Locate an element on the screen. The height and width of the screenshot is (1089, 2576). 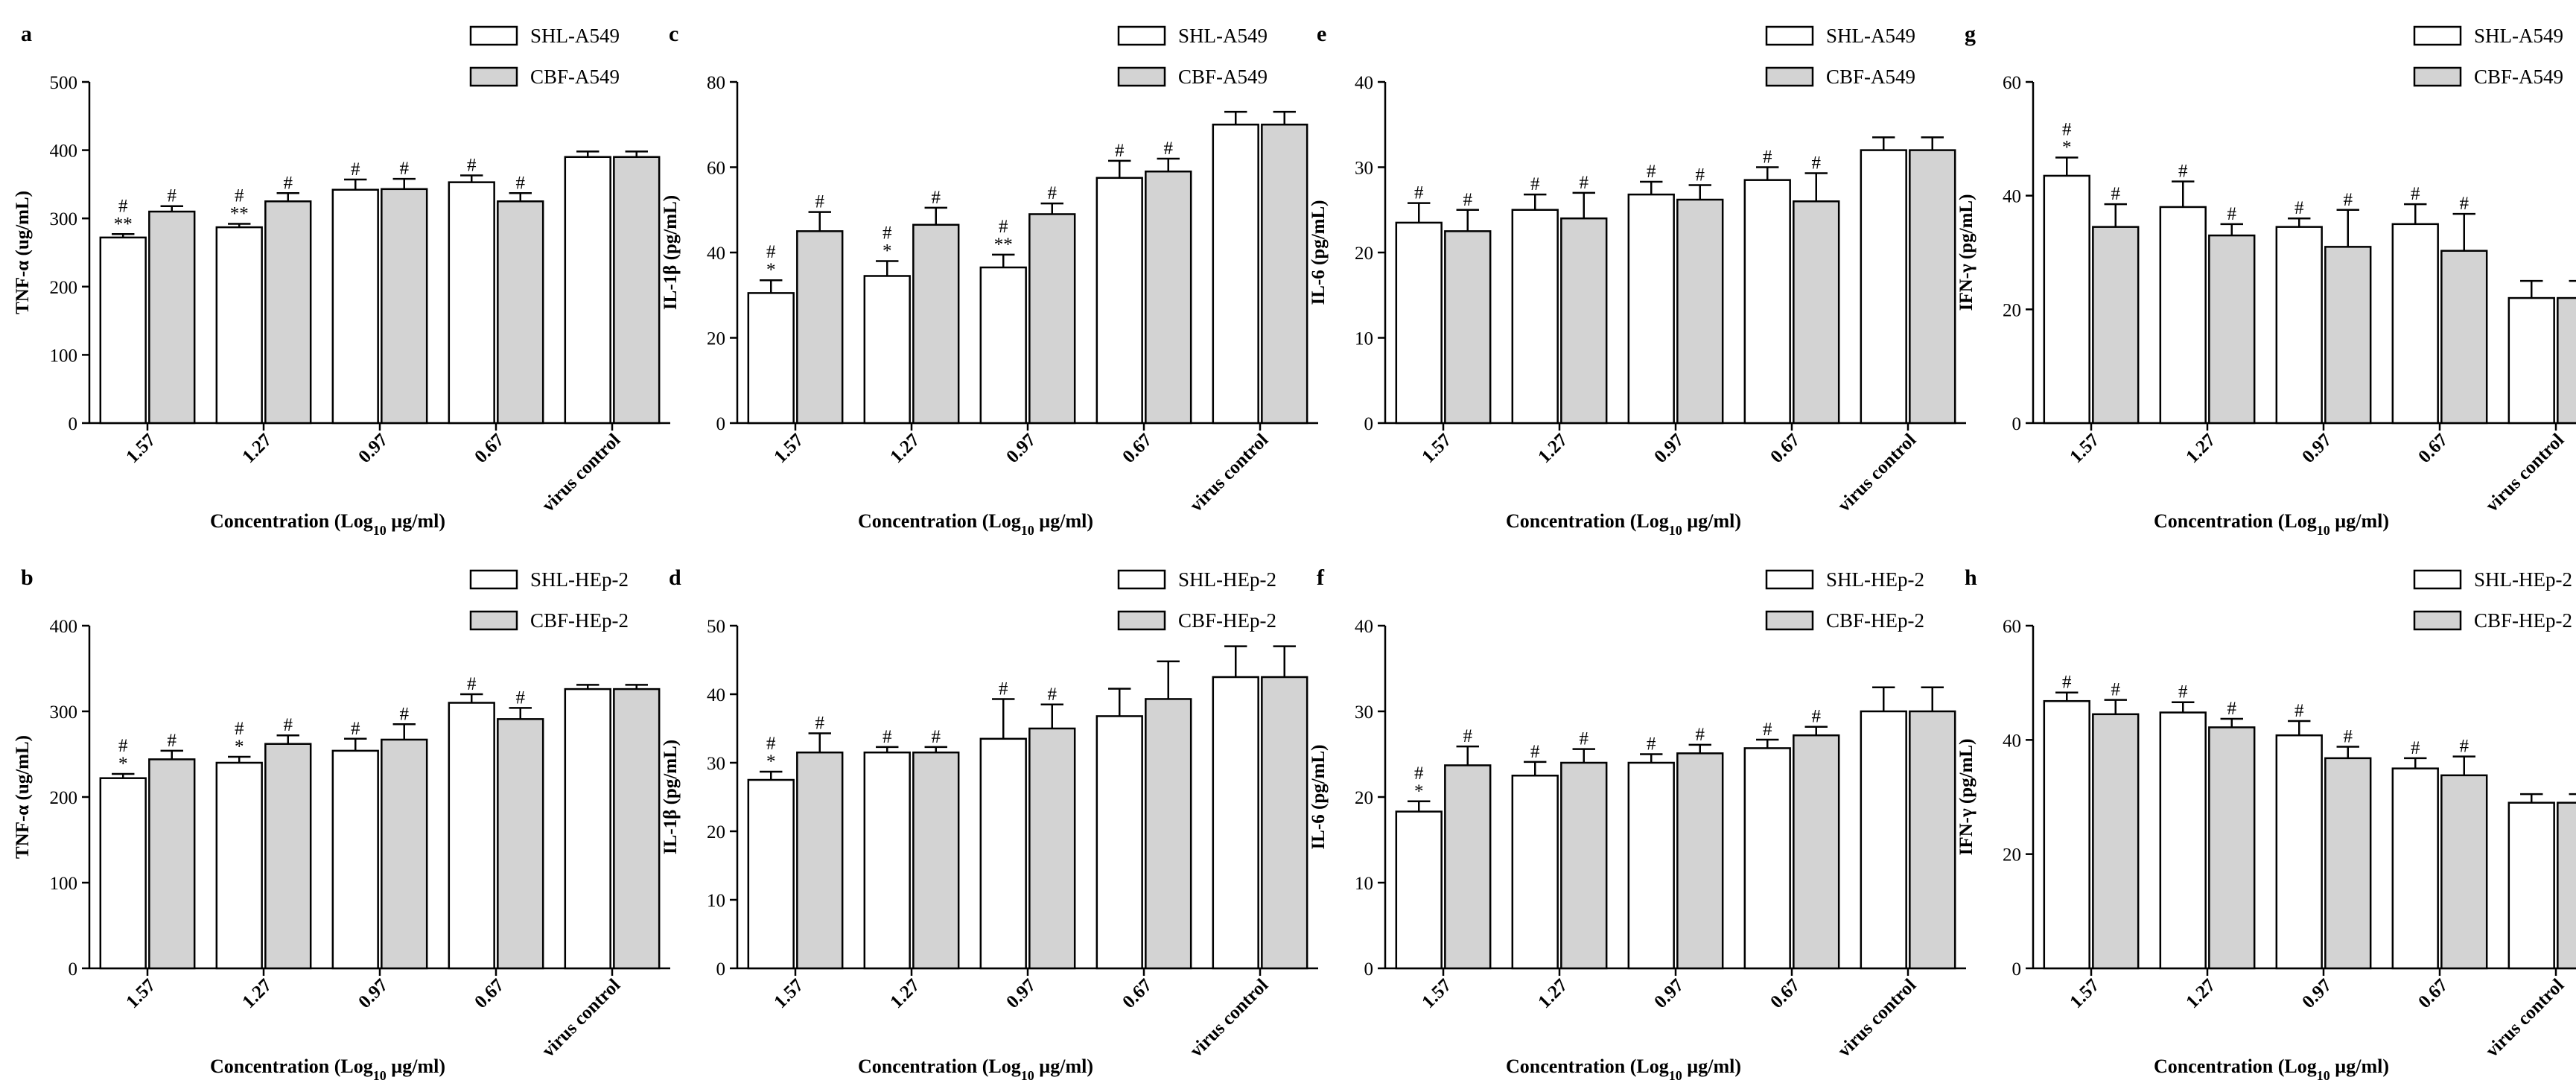
panel-letter: e is located at coordinates (1321, 34).